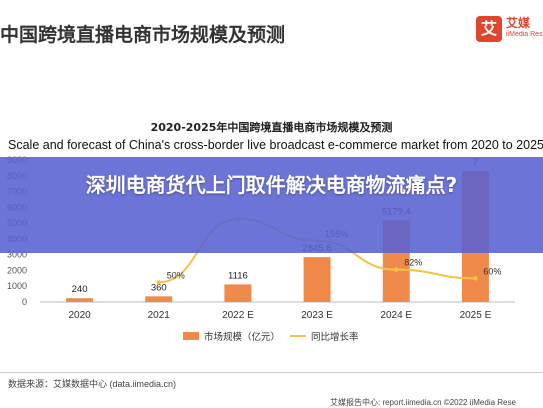 The height and width of the screenshot is (408, 543). Describe the element at coordinates (17, 255) in the screenshot. I see `y-tick-label: 3000` at that location.